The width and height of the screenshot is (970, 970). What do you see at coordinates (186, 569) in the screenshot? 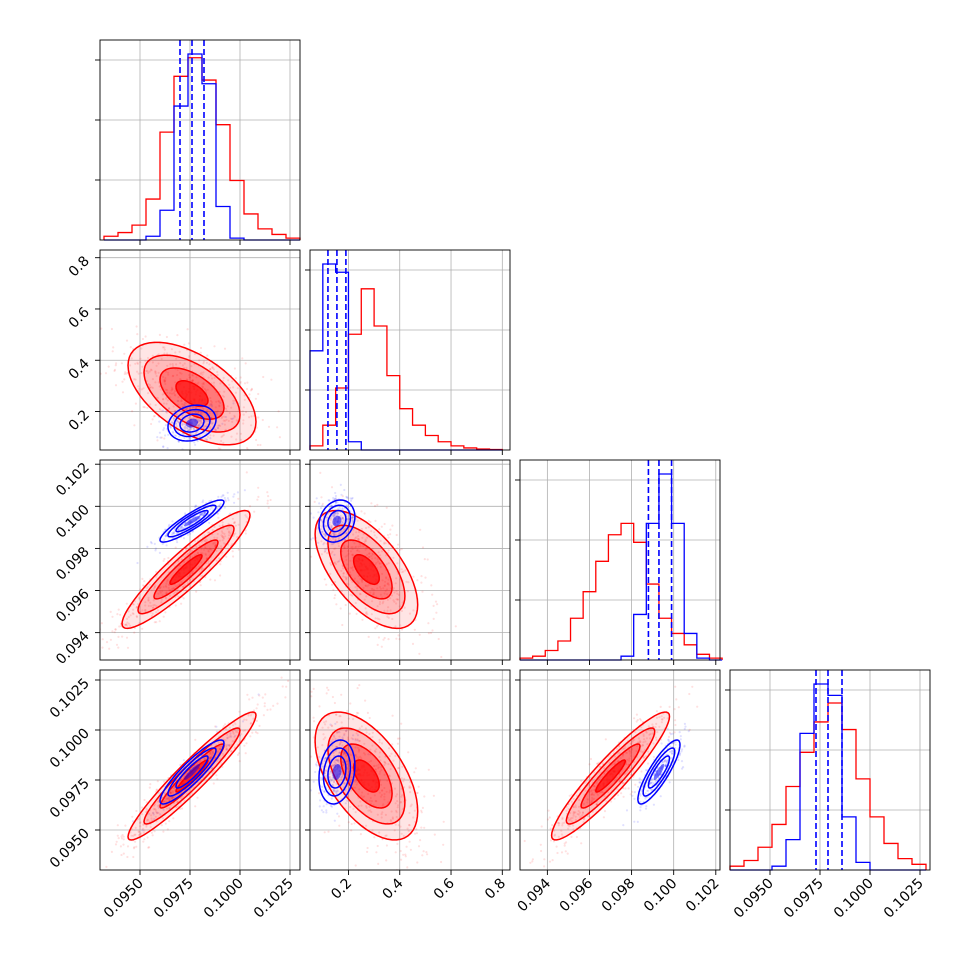
I see `density-fill-red` at bounding box center [186, 569].